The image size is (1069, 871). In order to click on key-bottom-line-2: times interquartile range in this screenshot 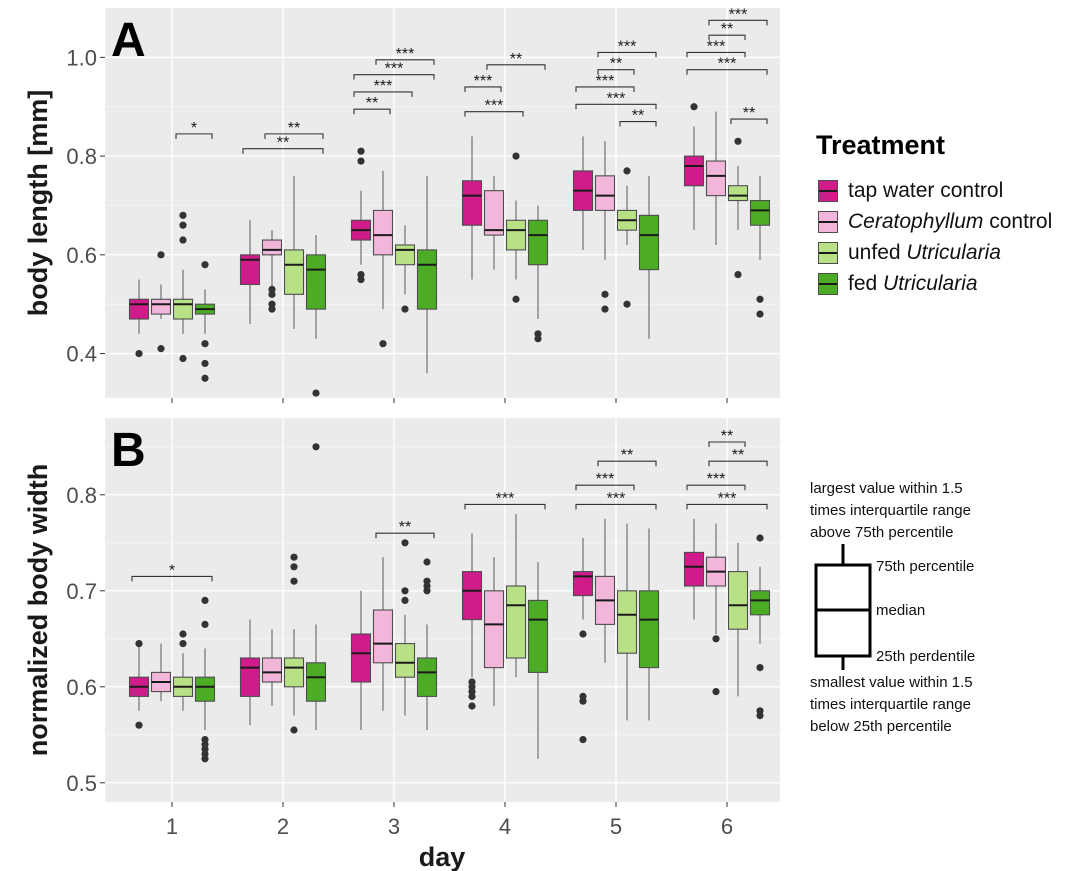, I will do `click(890, 704)`.